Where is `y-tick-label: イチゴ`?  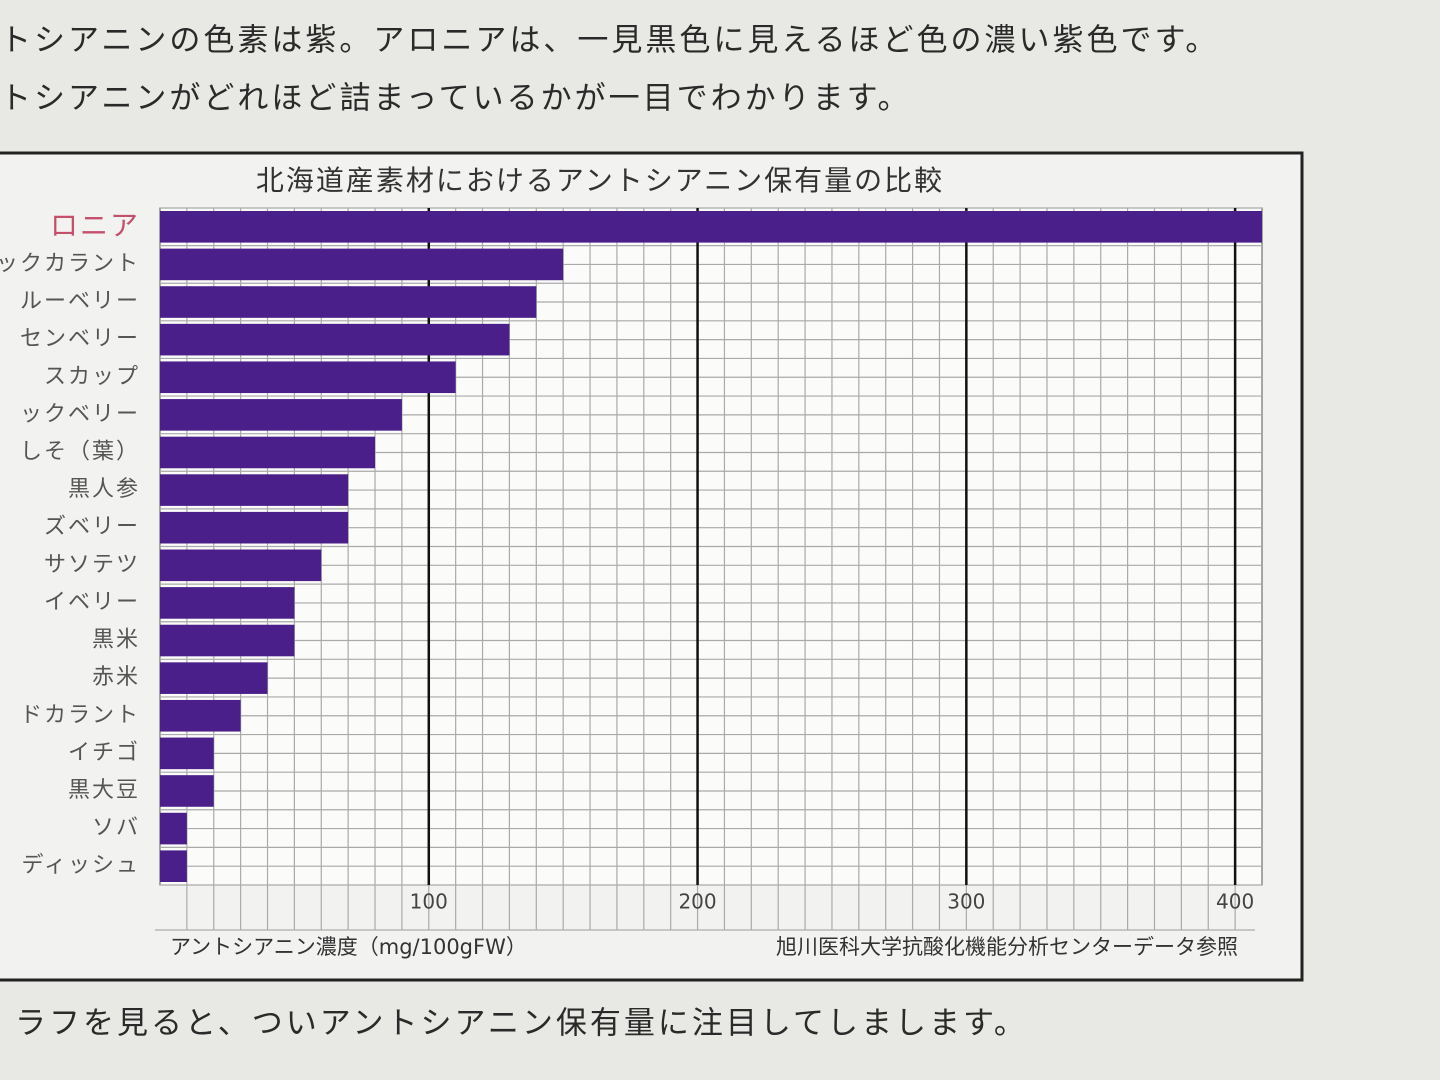 y-tick-label: イチゴ is located at coordinates (104, 752).